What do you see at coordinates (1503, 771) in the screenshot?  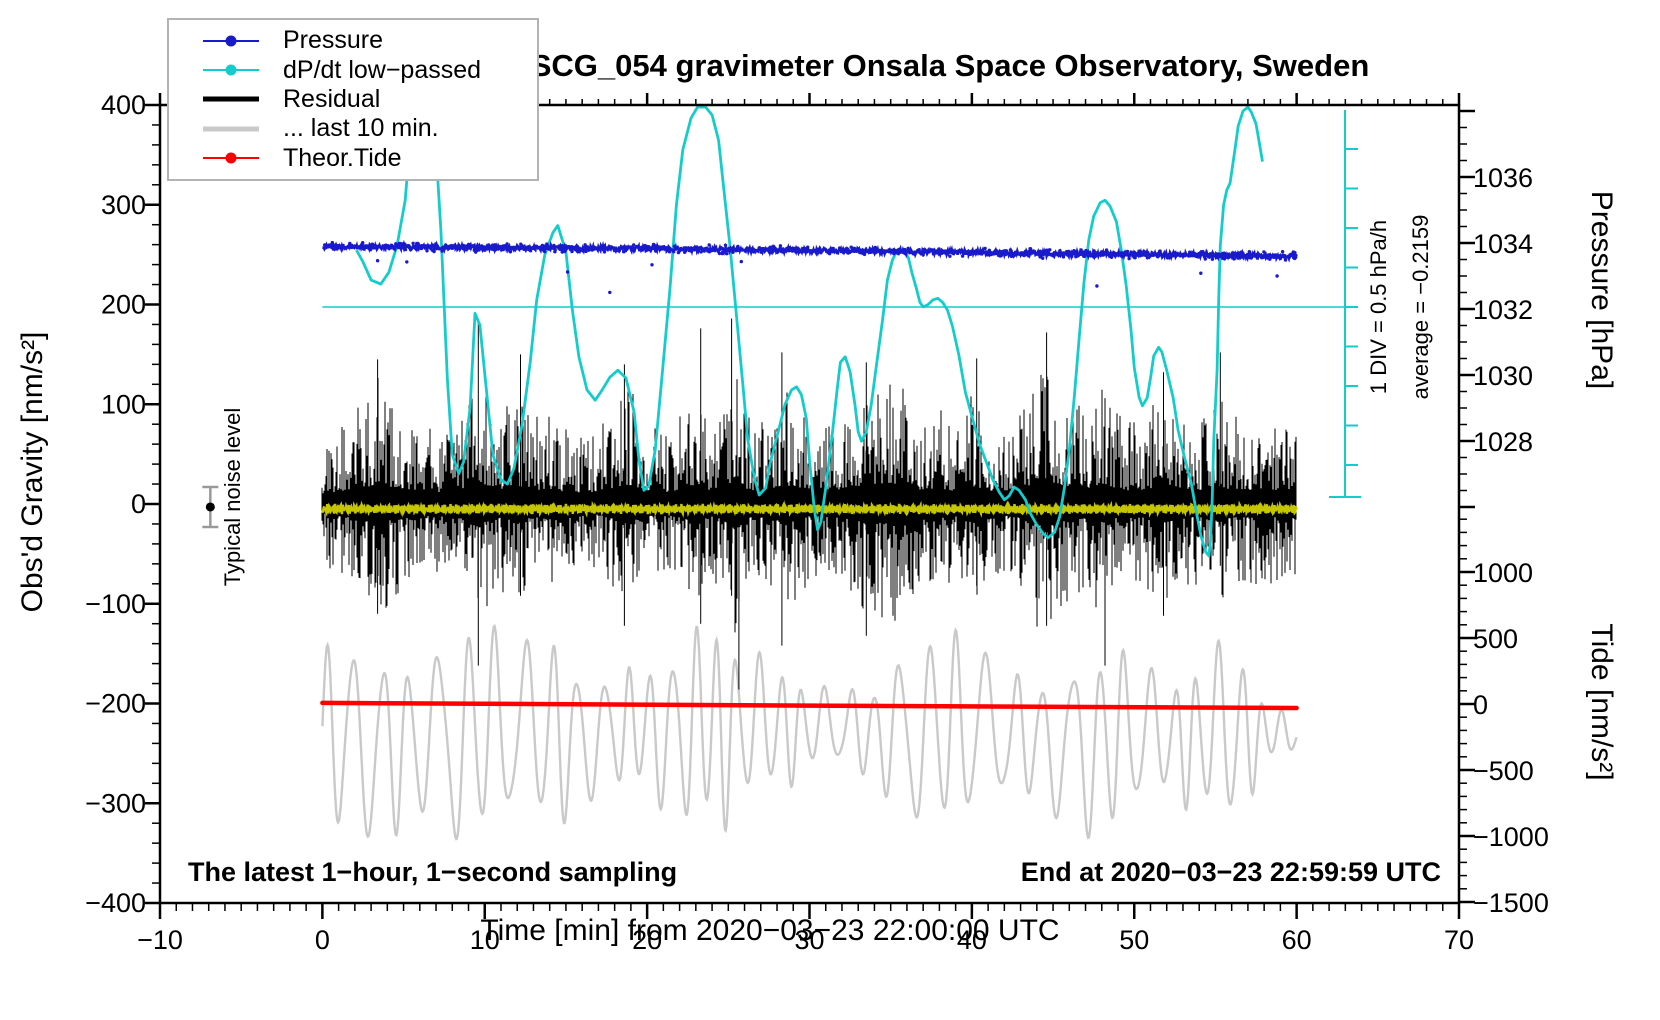 I see `tide-tick-label: −500` at bounding box center [1503, 771].